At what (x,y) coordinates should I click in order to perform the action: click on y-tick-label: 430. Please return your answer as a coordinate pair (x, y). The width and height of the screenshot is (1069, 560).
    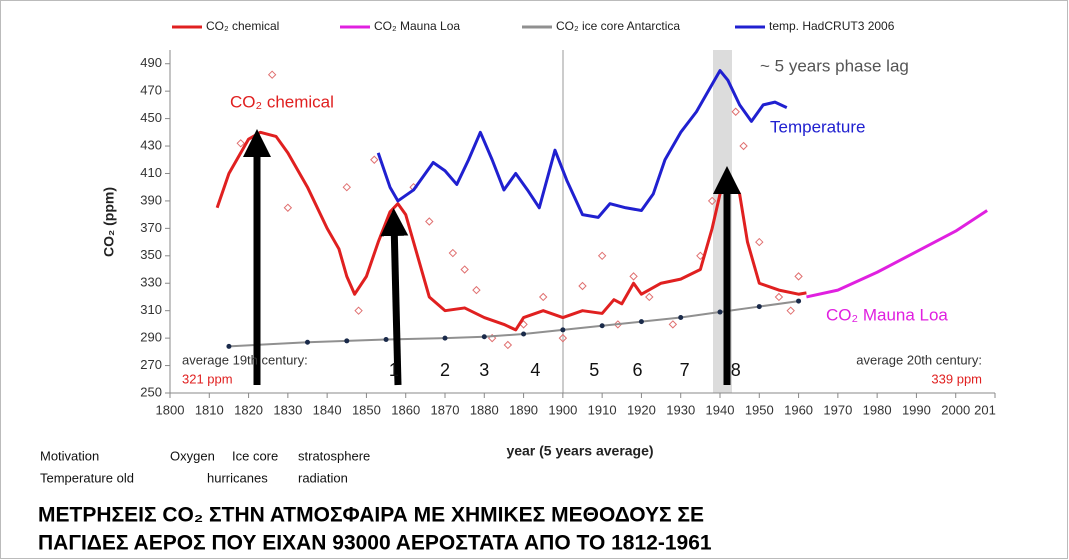
    Looking at the image, I should click on (151, 144).